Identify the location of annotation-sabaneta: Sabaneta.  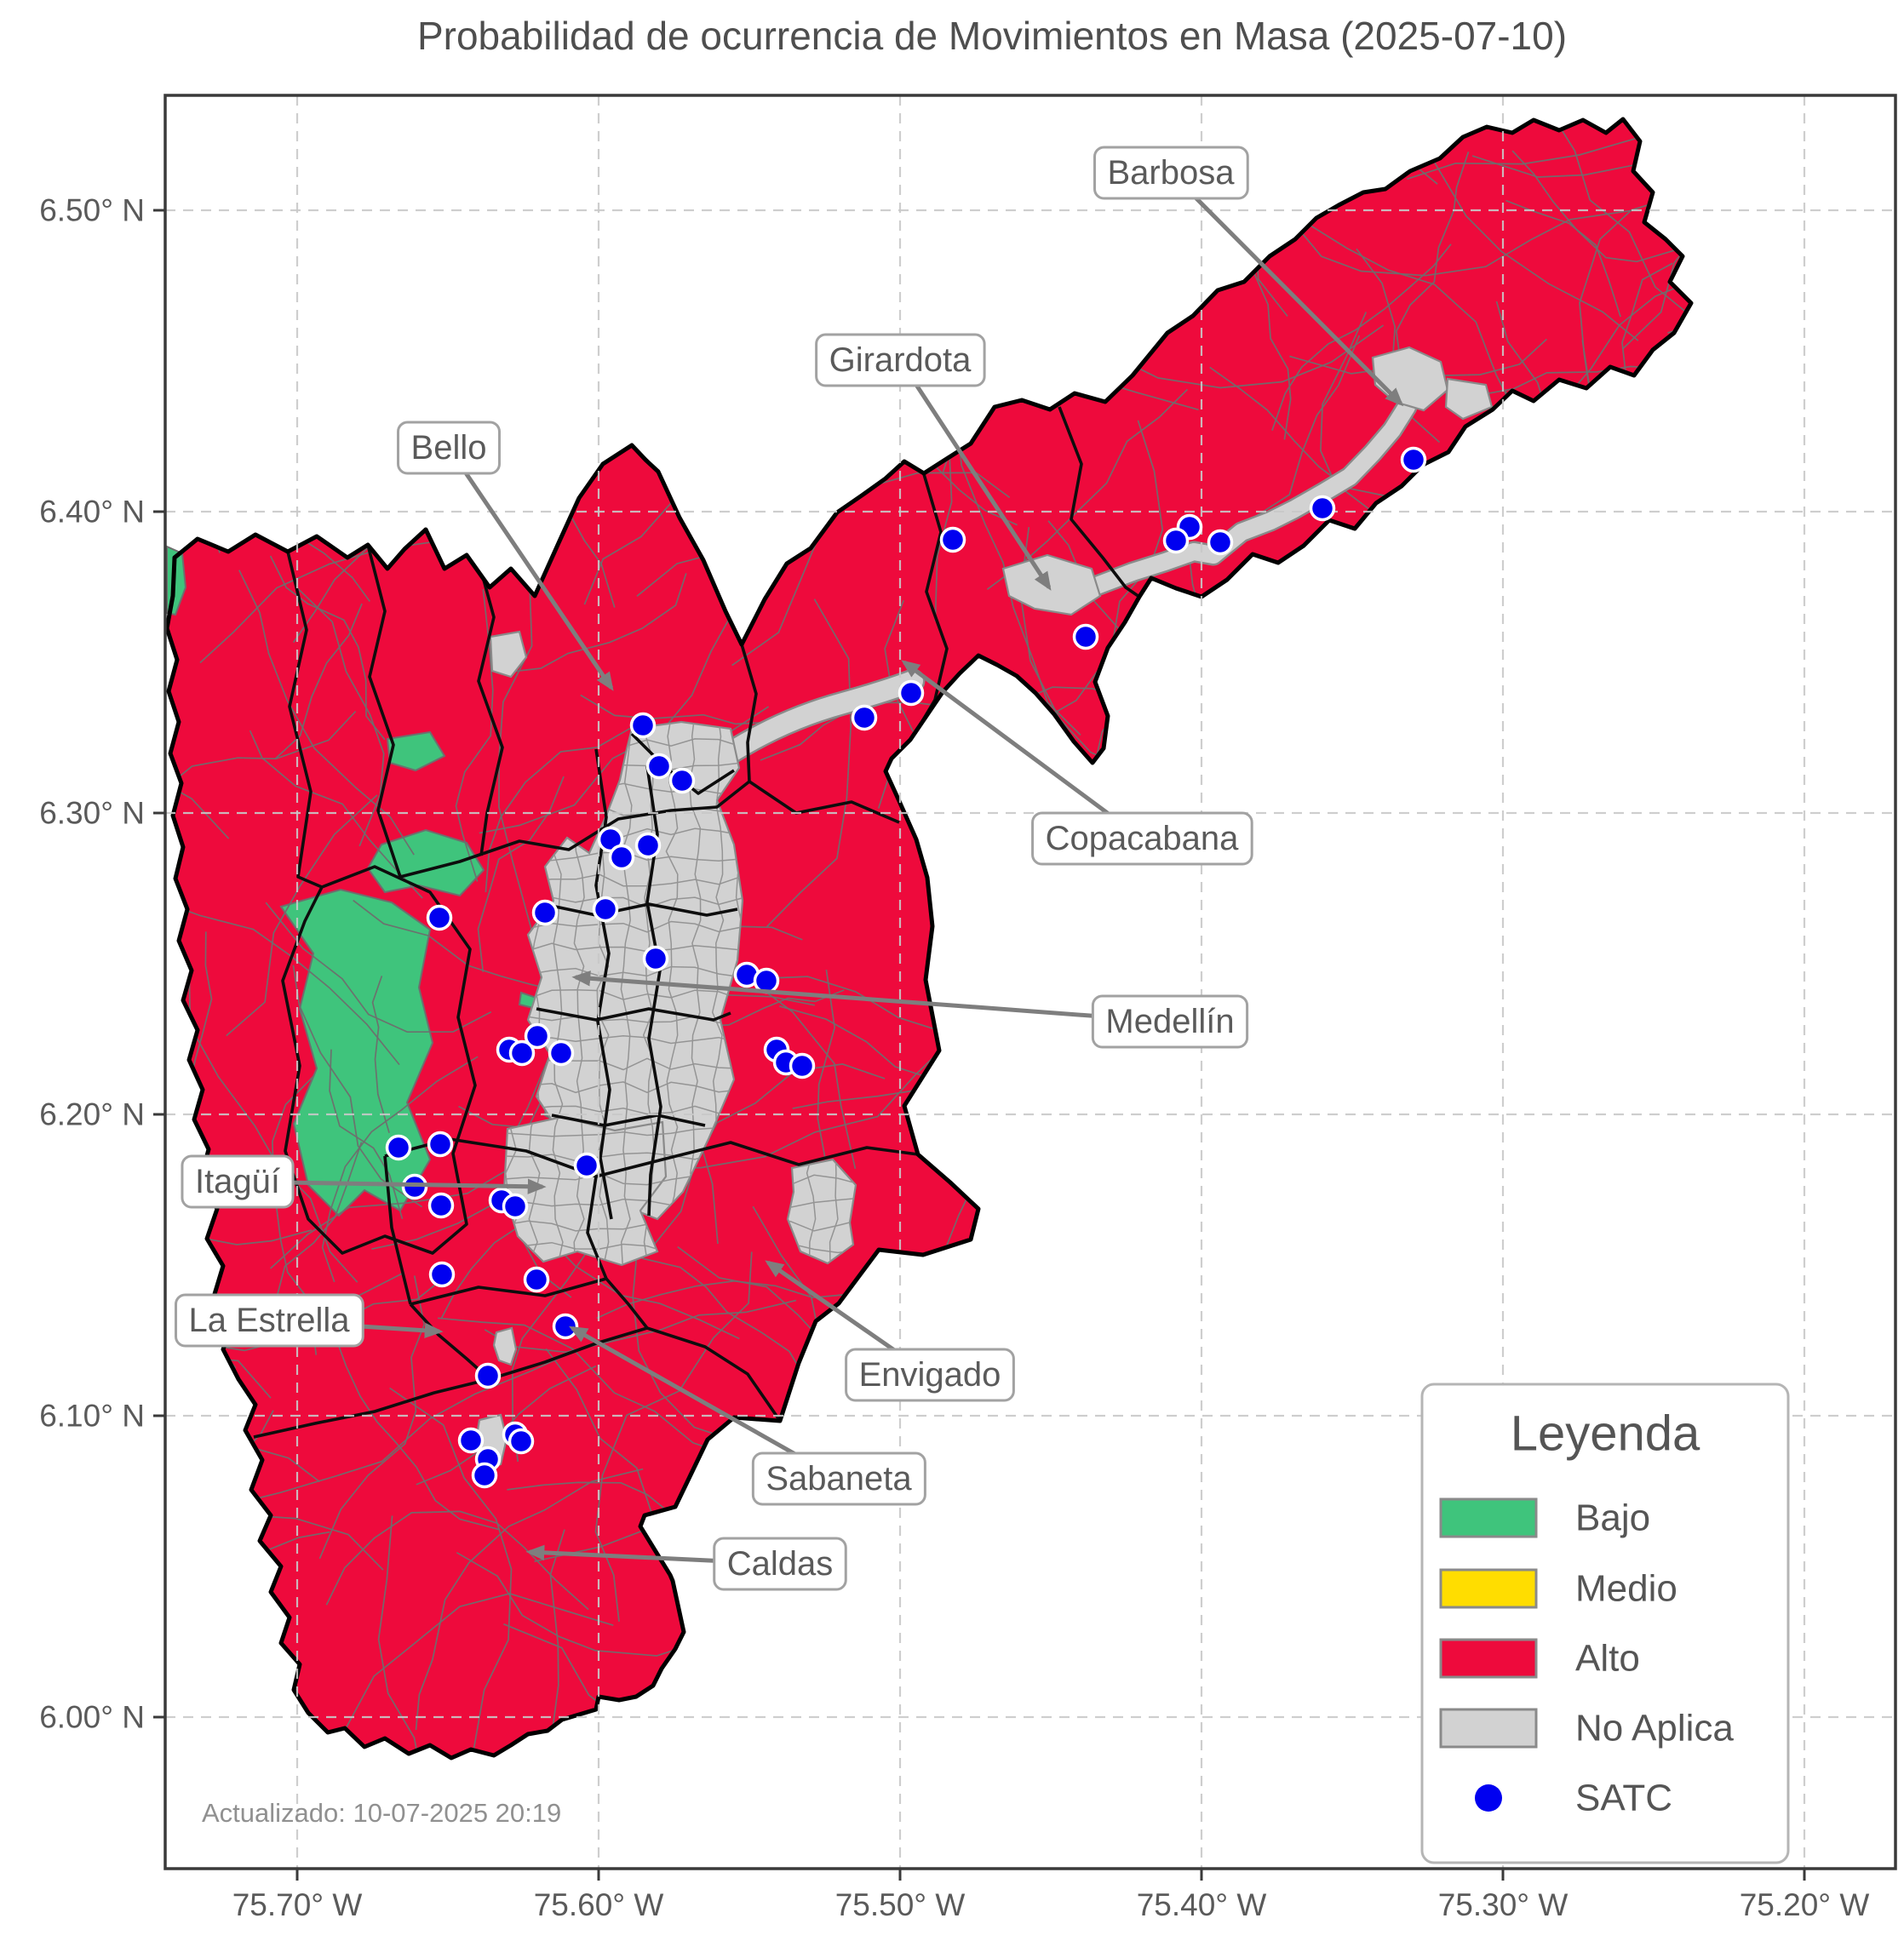
(747, 1415).